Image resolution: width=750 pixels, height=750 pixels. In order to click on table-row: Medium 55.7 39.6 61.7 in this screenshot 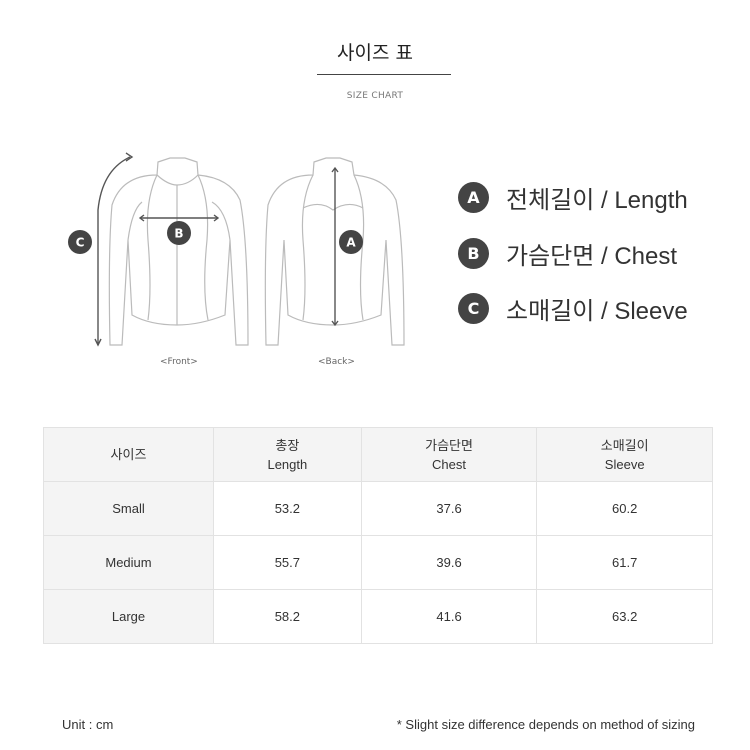, I will do `click(378, 562)`.